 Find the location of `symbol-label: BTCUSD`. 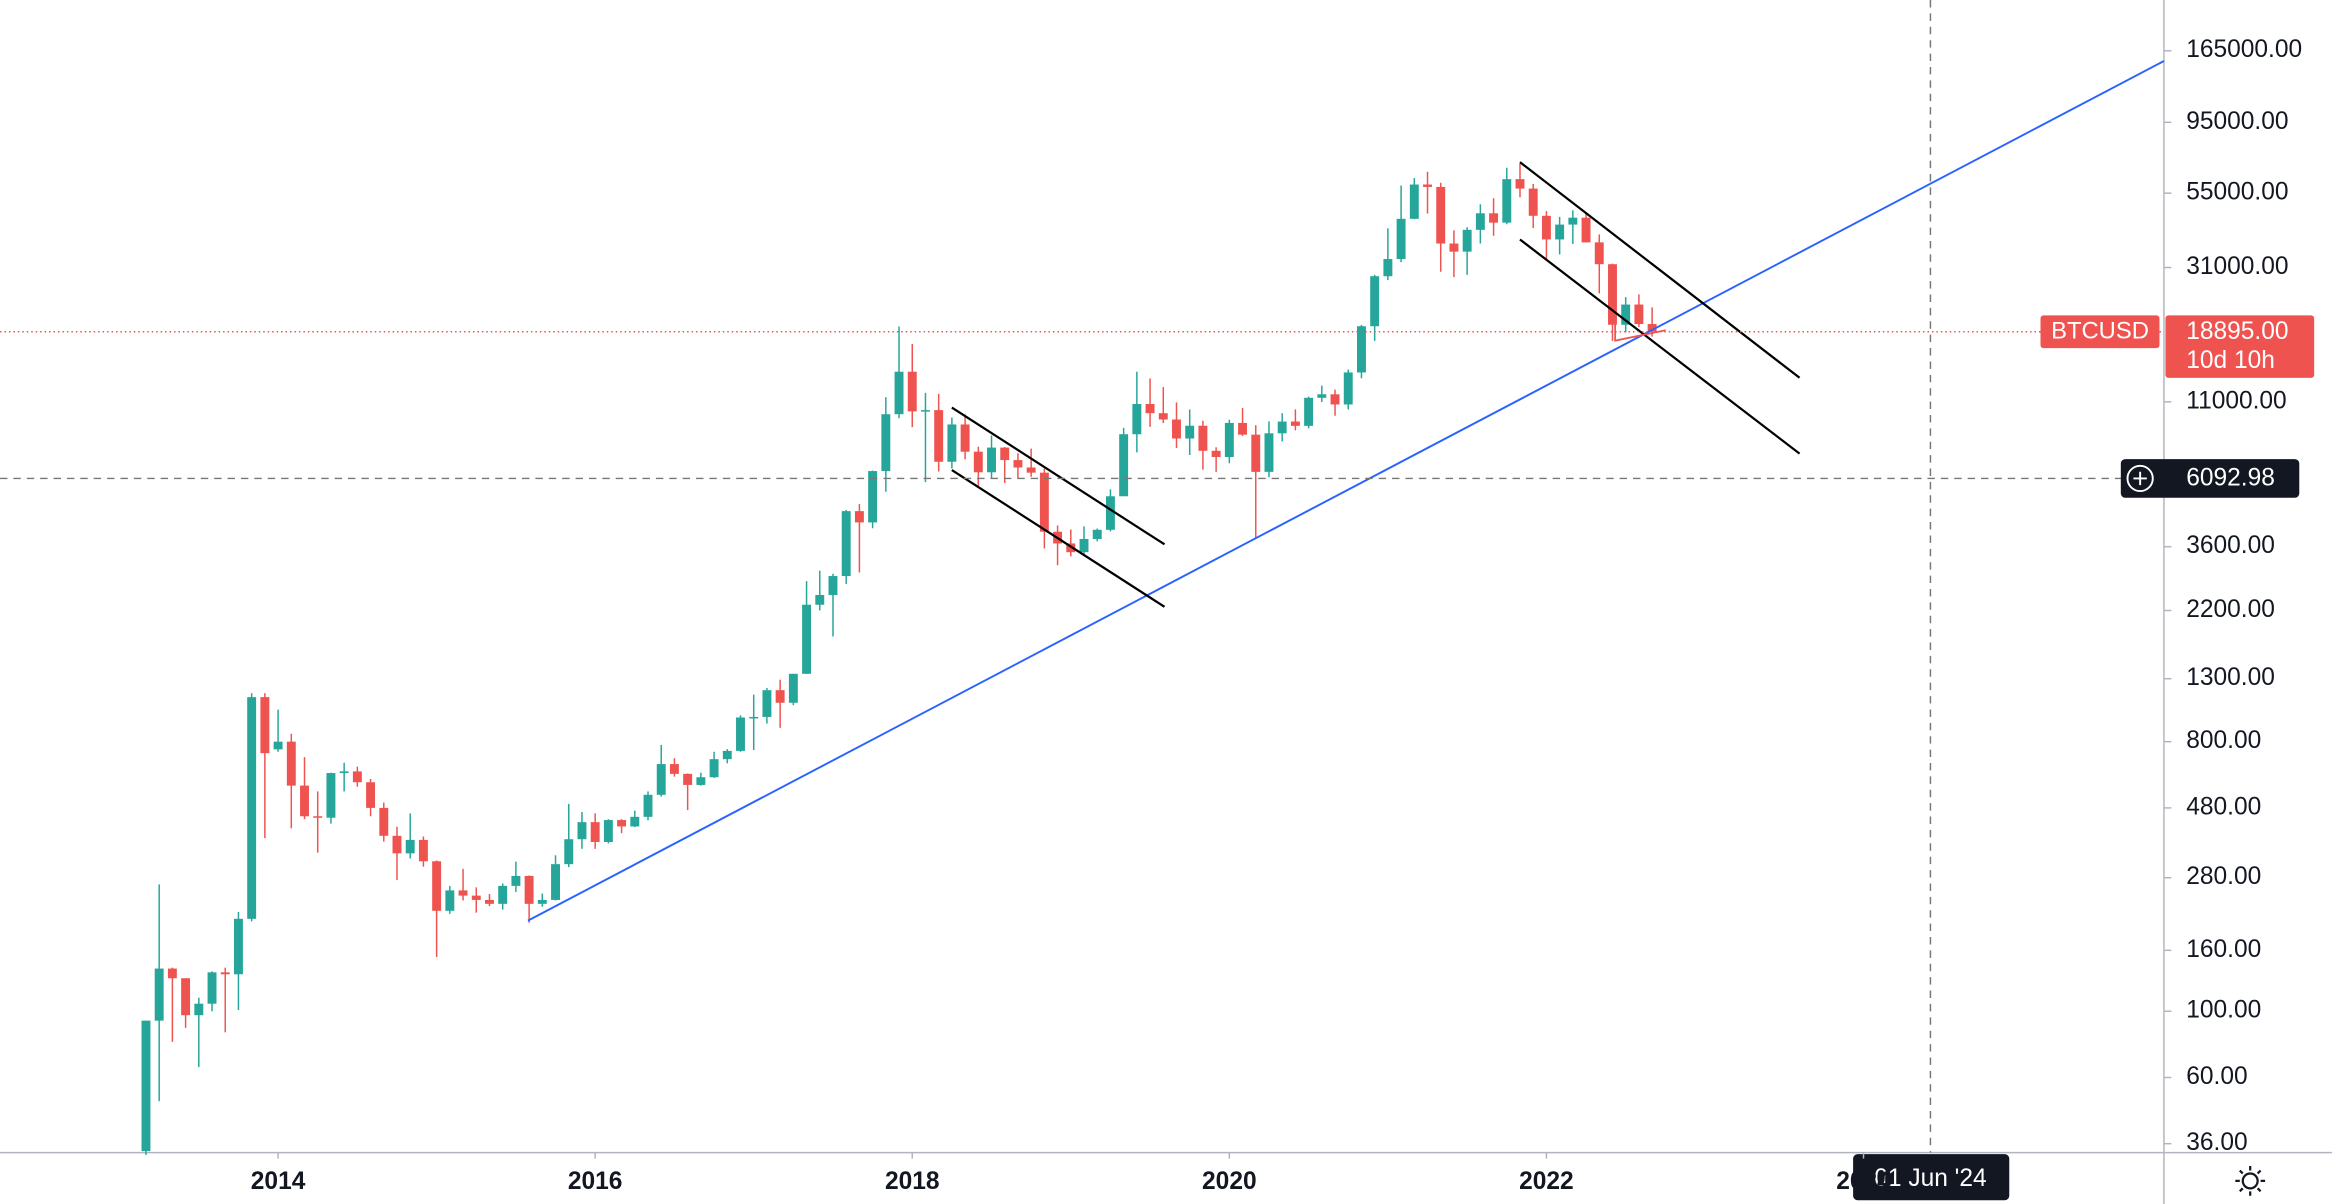

symbol-label: BTCUSD is located at coordinates (2100, 331).